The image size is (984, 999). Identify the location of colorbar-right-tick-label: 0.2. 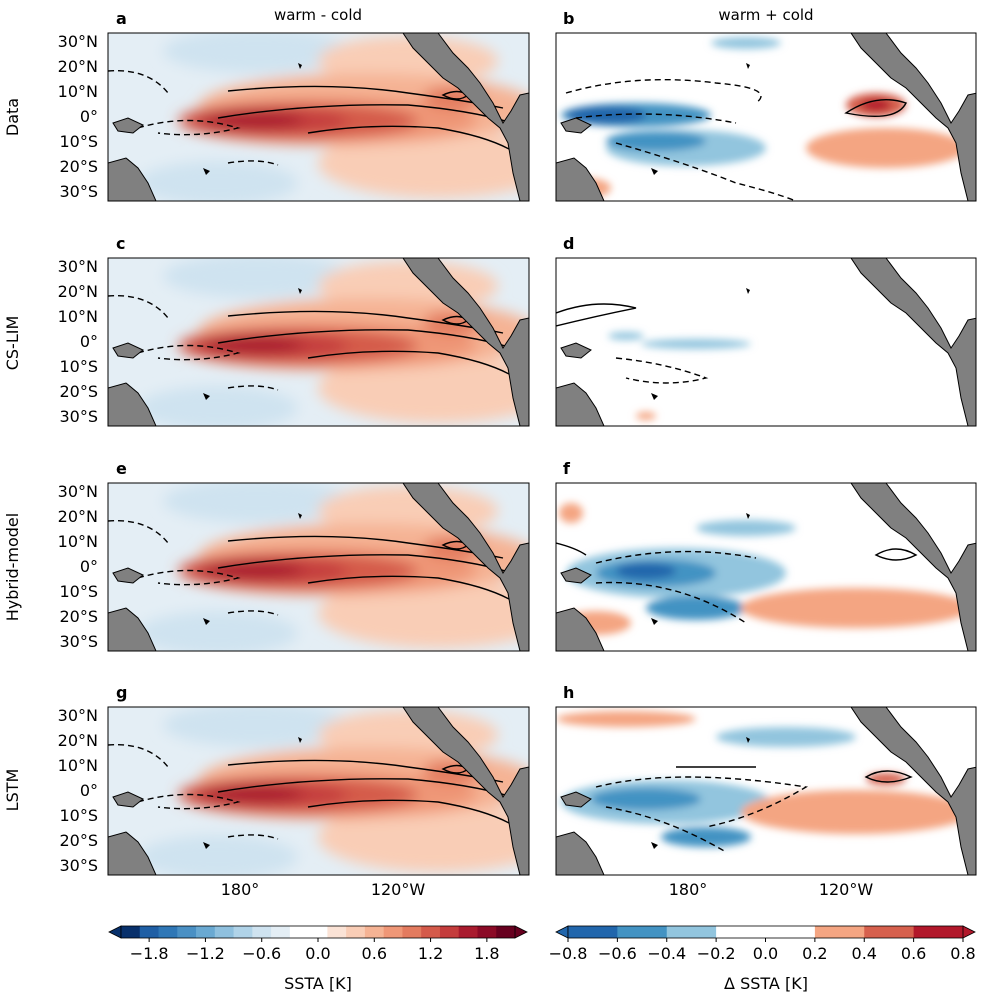
(814, 953).